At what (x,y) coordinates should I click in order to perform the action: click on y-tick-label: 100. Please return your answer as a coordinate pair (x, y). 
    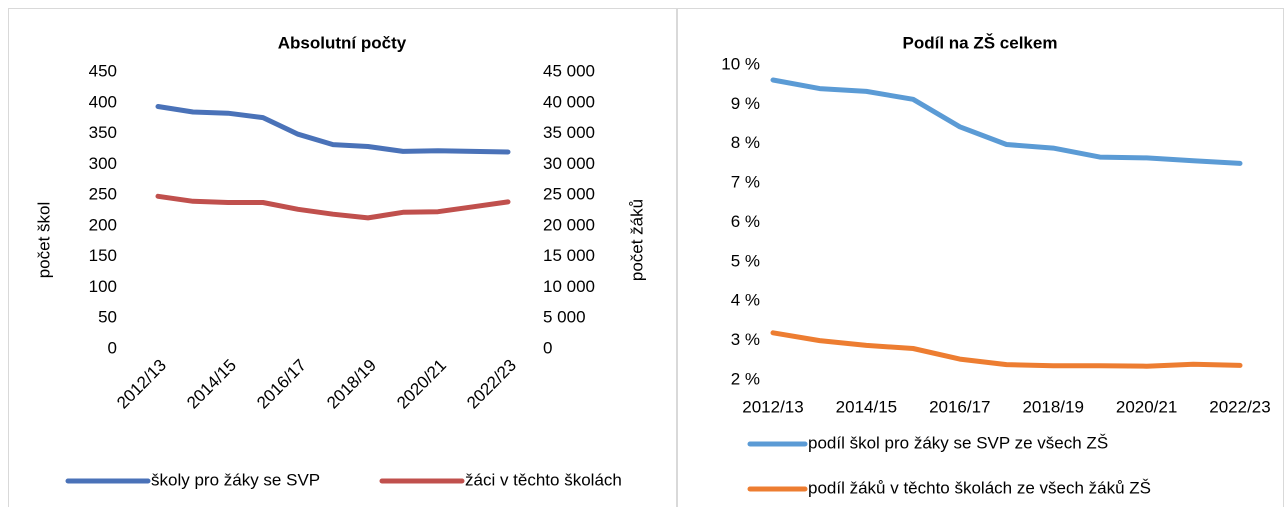
    Looking at the image, I should click on (103, 286).